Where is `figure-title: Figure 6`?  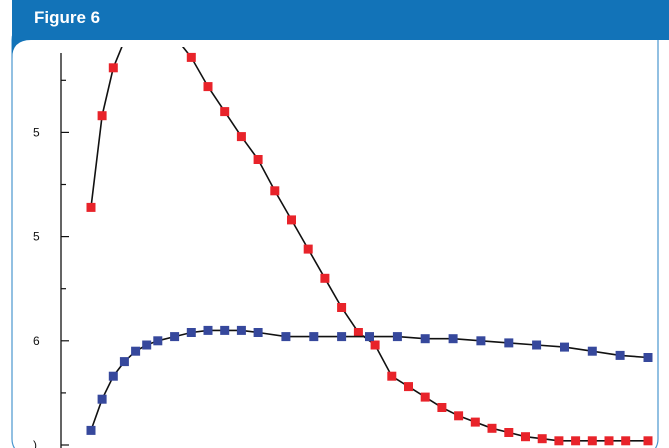
figure-title: Figure 6 is located at coordinates (67, 17).